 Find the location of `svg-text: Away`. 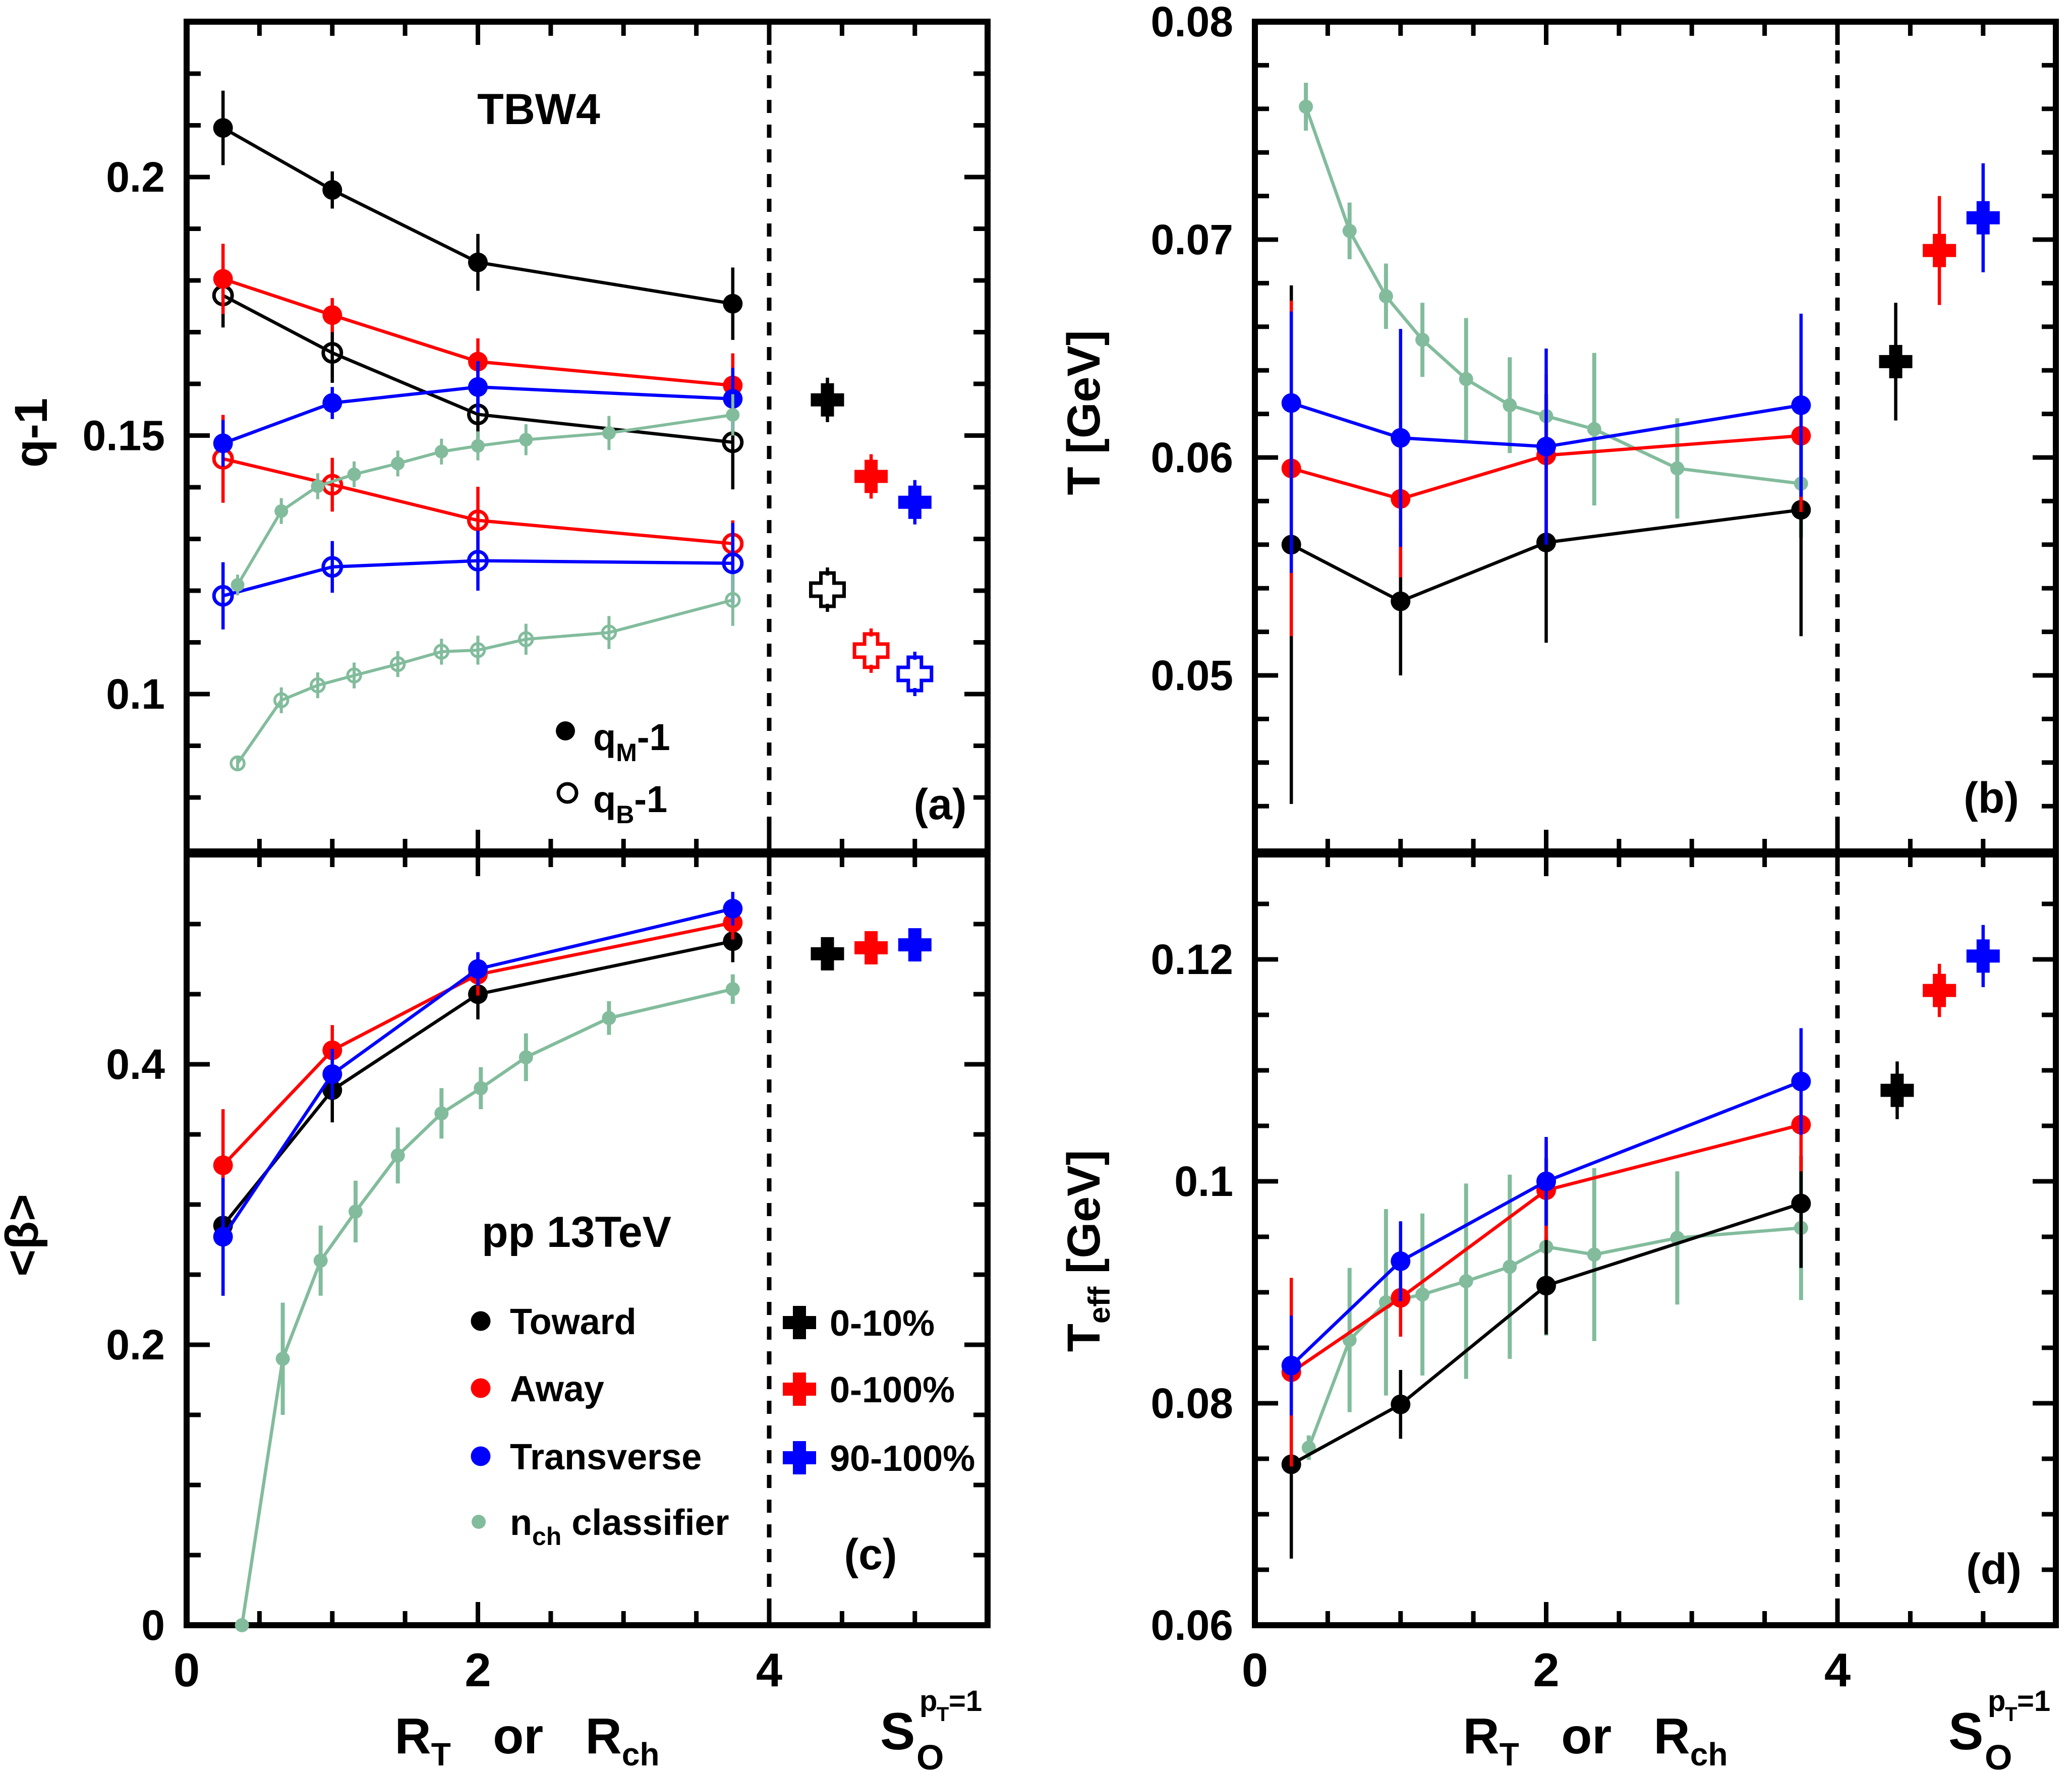

svg-text: Away is located at coordinates (557, 1389).